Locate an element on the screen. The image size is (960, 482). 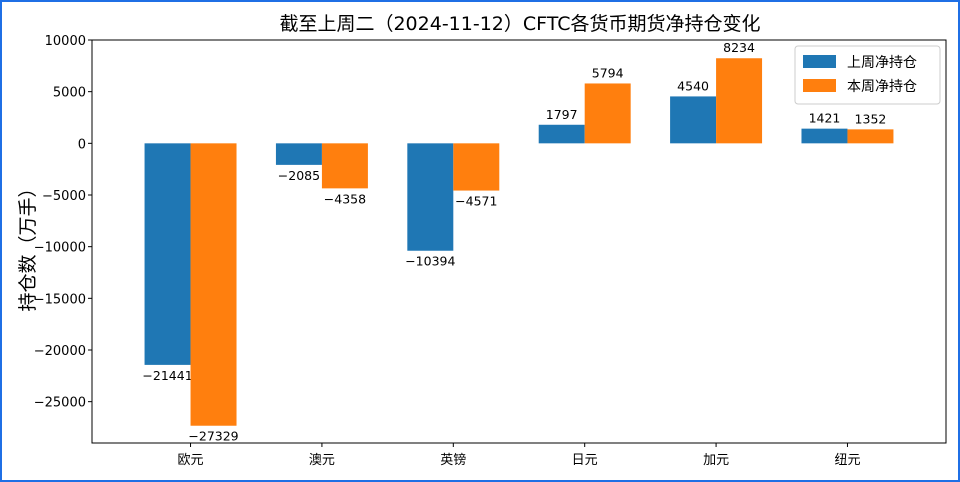
data-label: 1797 is located at coordinates (562, 114).